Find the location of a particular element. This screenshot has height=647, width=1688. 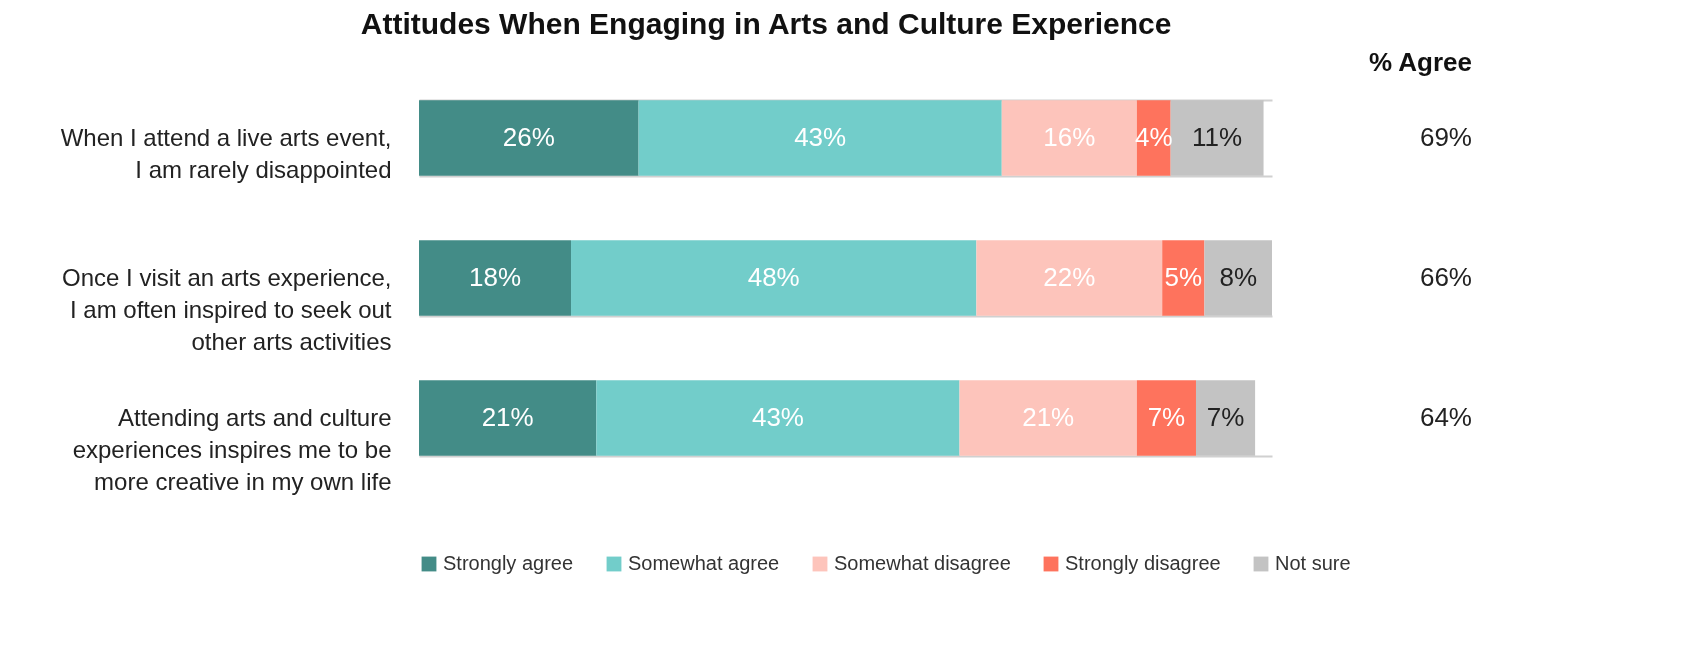

y-tick-label: Once I visit an arts experience, I am often inspired to seek out other arts activities is located at coordinates (227, 309).